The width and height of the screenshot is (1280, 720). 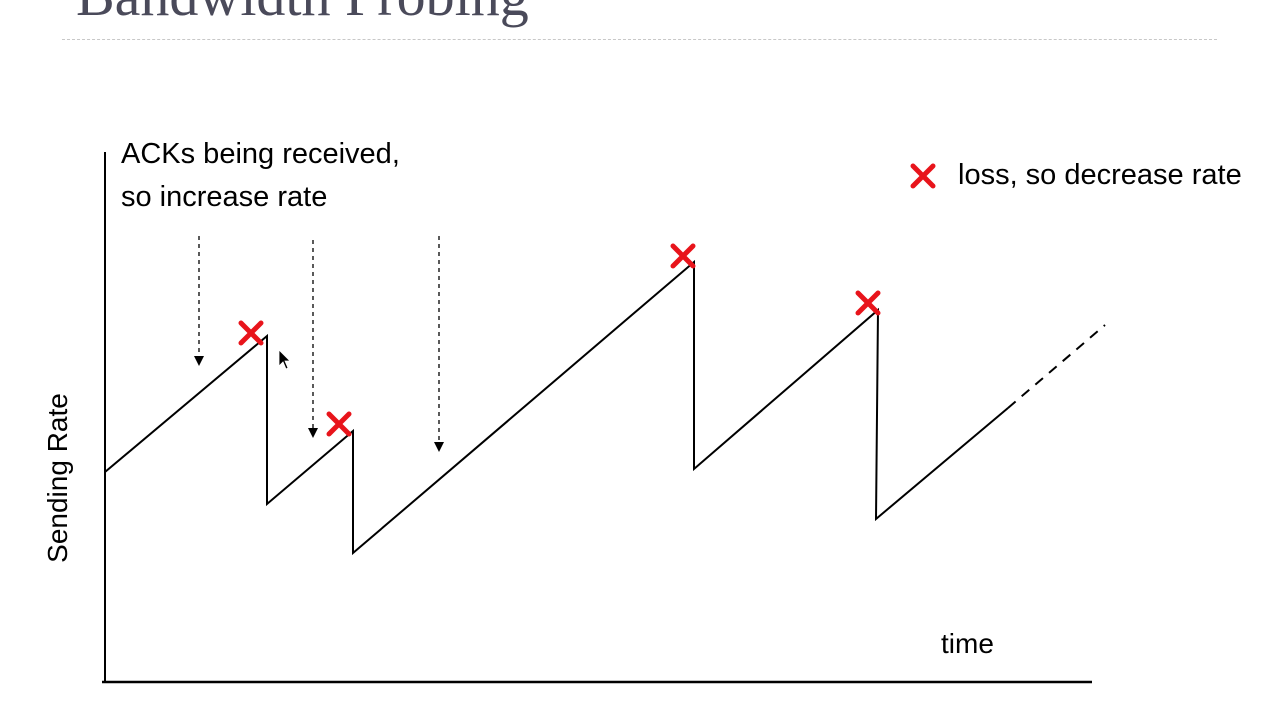 I want to click on legend-x-mark-icon, so click(x=923, y=176).